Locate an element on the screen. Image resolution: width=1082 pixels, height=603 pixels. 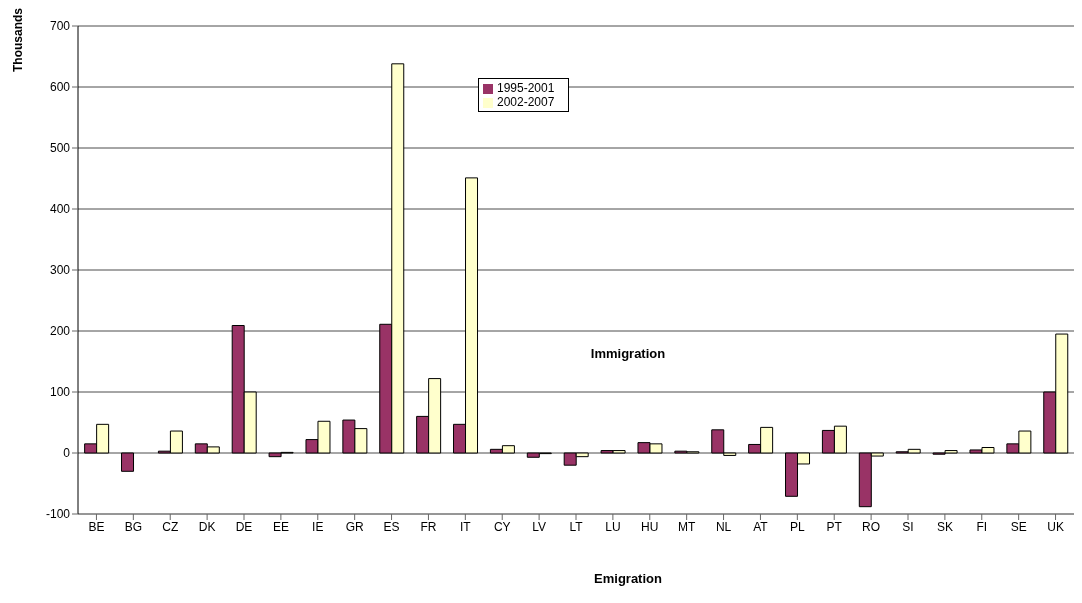
x-tick-label: SE is located at coordinates (1018, 526).